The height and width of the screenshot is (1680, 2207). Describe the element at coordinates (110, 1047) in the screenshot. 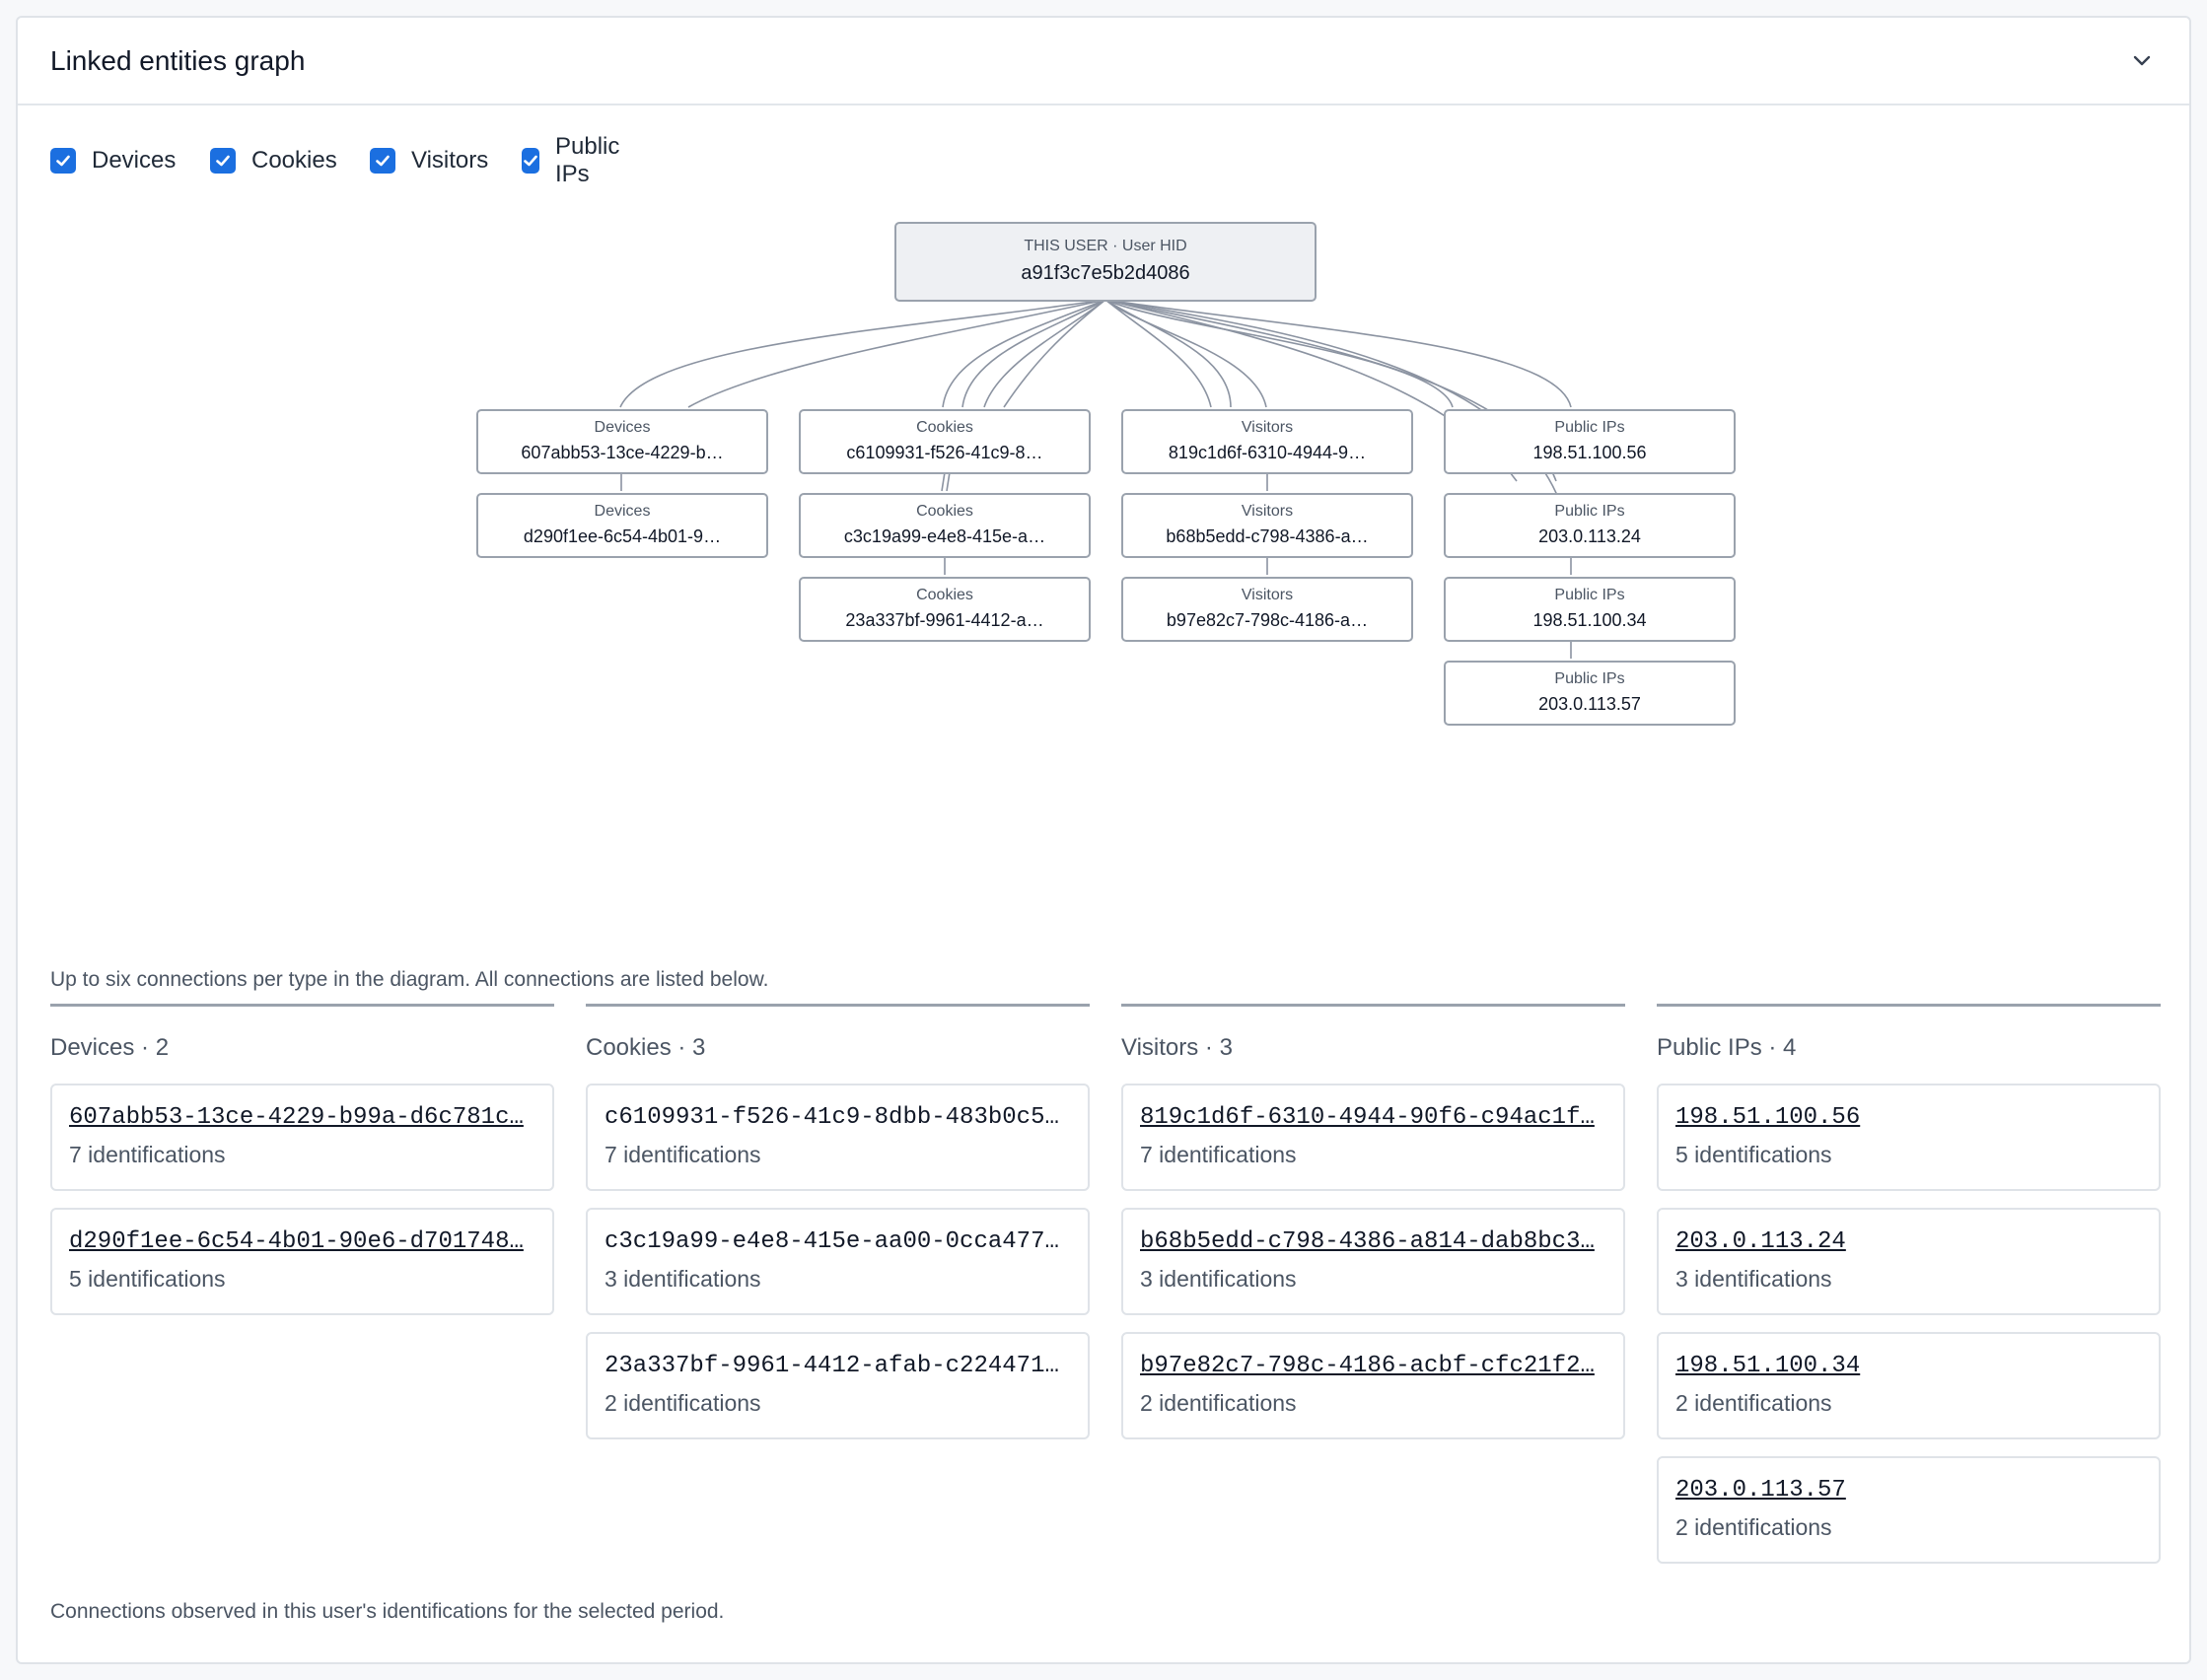

I see `list-title: Devices · 2` at that location.